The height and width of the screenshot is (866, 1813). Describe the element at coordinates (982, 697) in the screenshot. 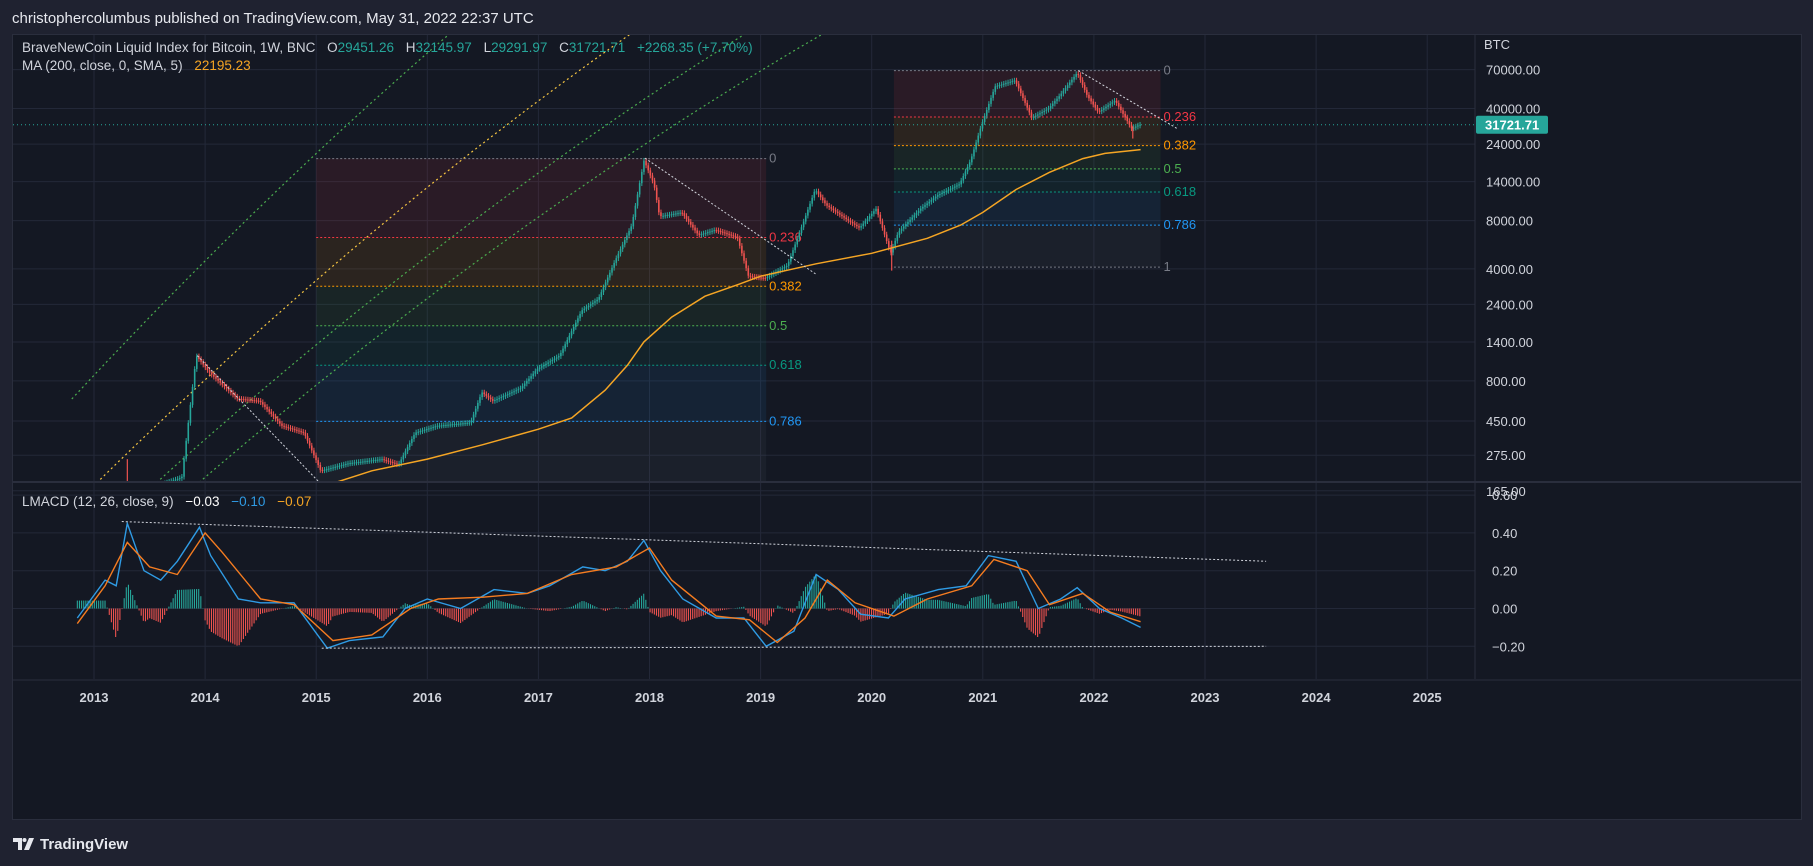

I see `time-axis-tick: 2021` at that location.